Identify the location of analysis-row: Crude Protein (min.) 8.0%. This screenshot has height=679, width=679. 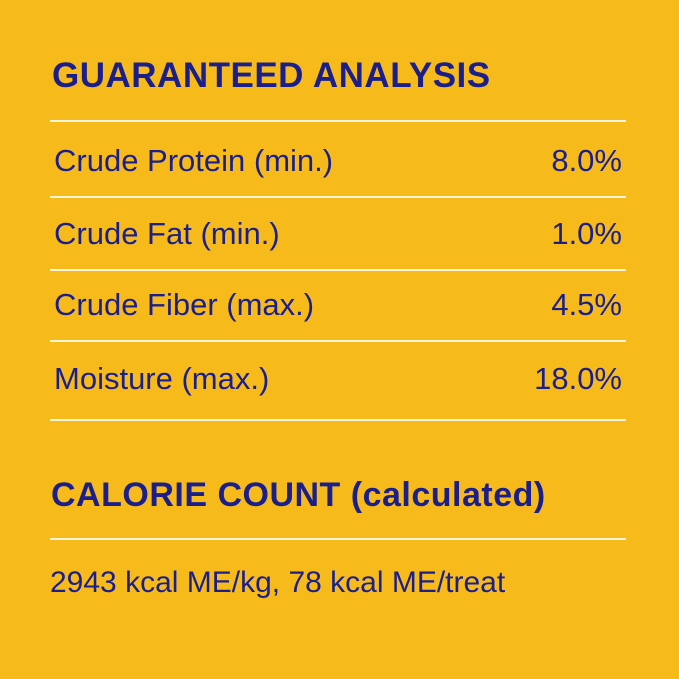
(338, 161).